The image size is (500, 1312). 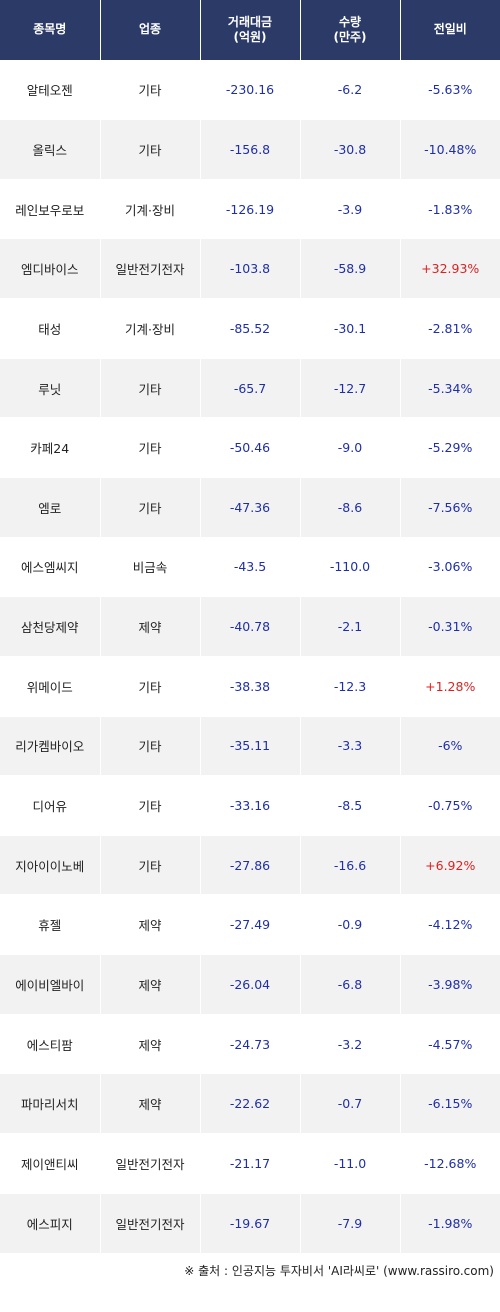 I want to click on price-change: -7.56%, so click(x=450, y=507).